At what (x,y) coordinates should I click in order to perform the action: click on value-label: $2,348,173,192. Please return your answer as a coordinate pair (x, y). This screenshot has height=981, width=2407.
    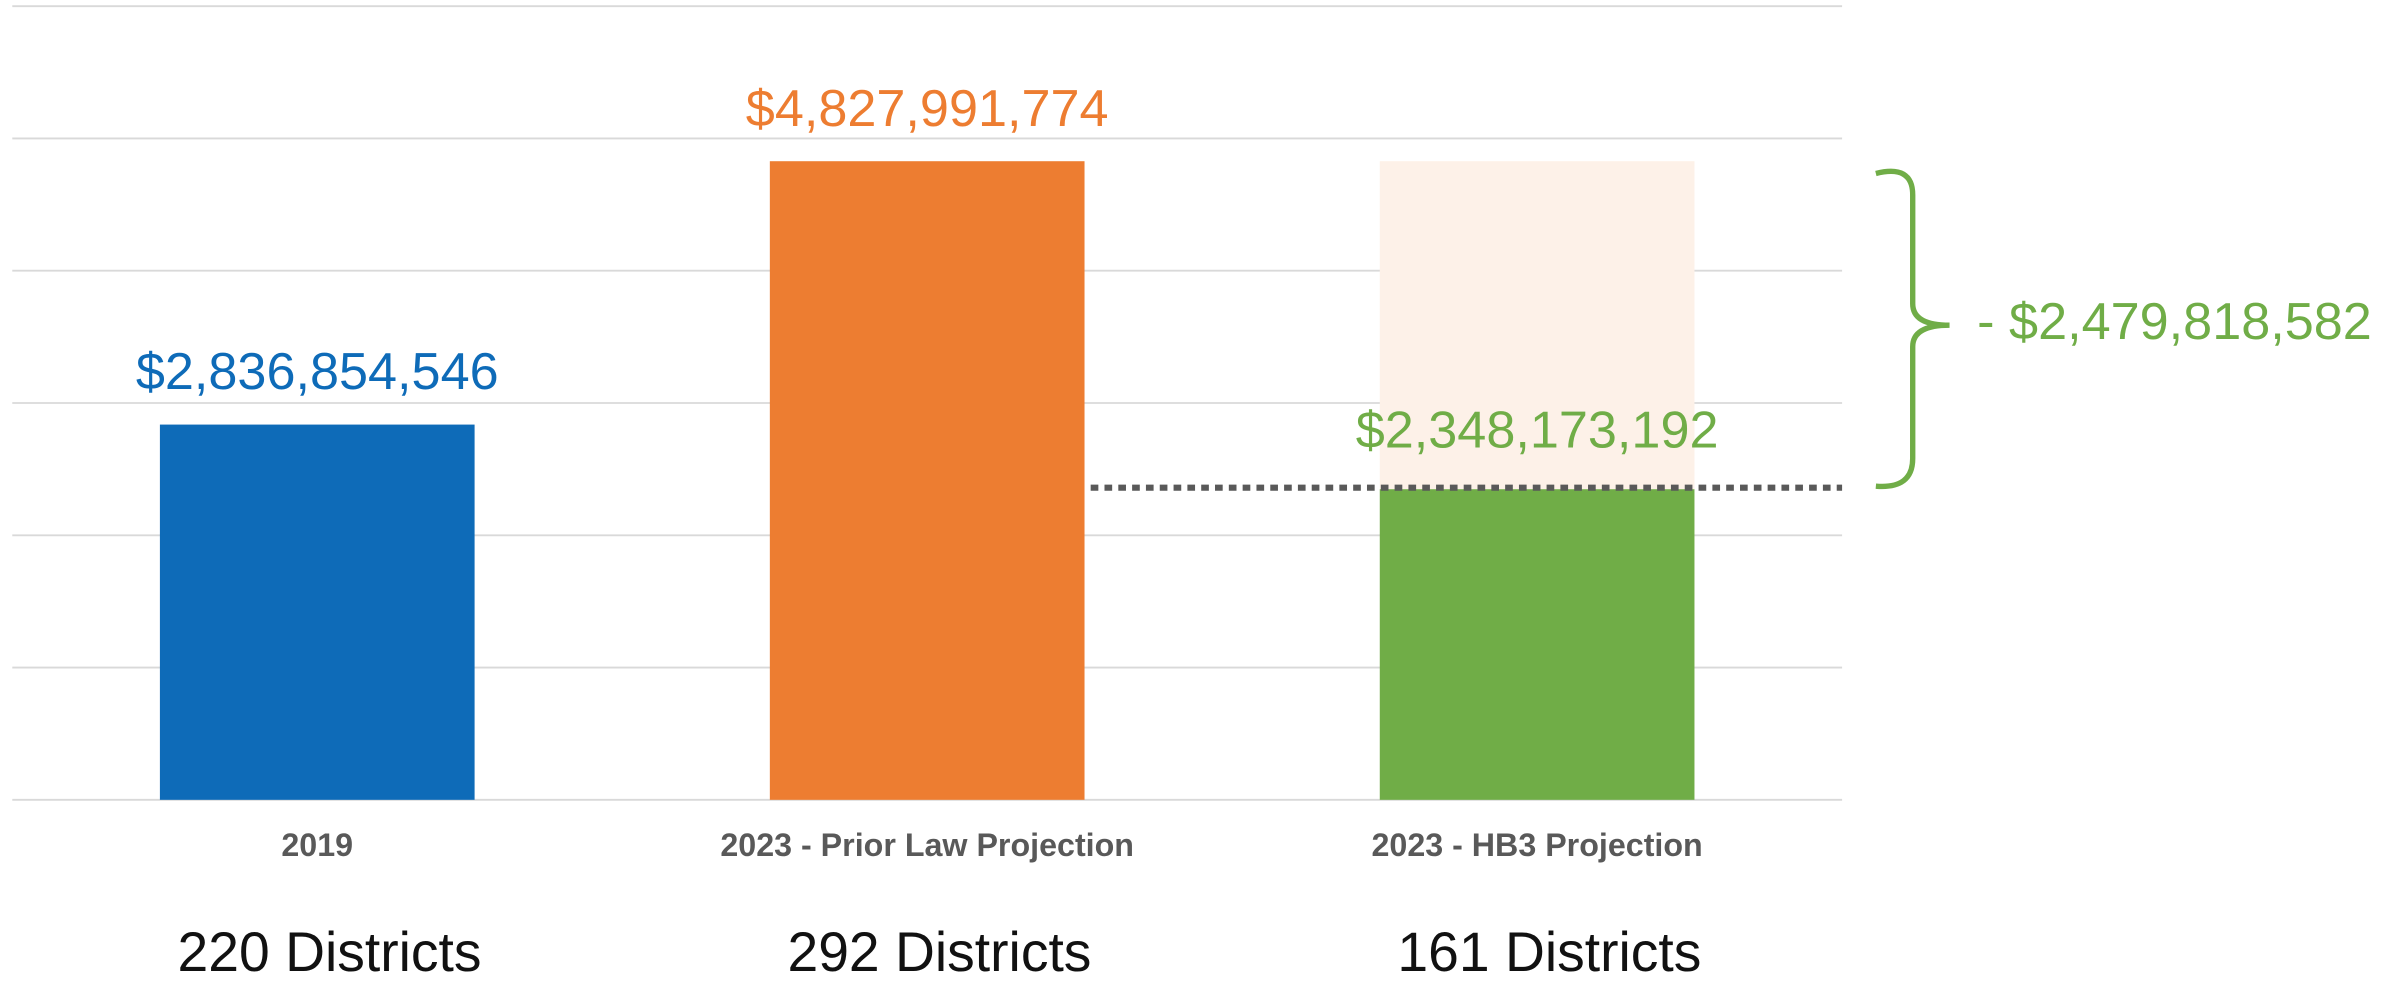
    Looking at the image, I should click on (1537, 431).